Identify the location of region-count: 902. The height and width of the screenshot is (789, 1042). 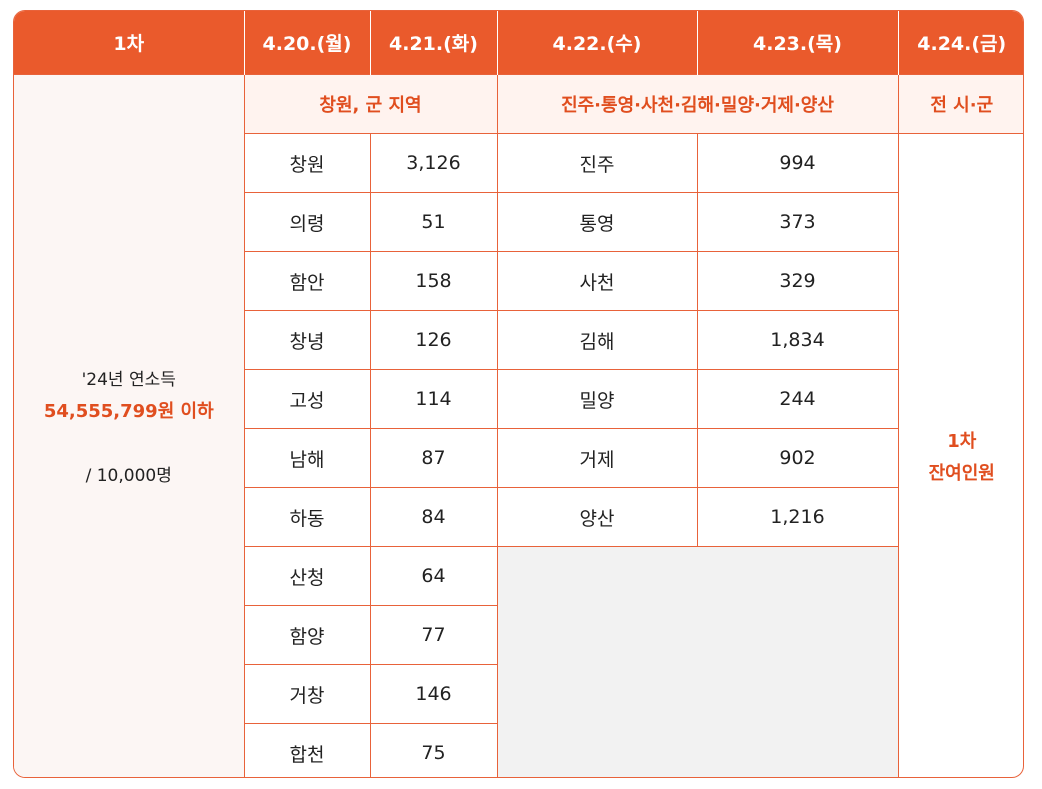
(797, 458).